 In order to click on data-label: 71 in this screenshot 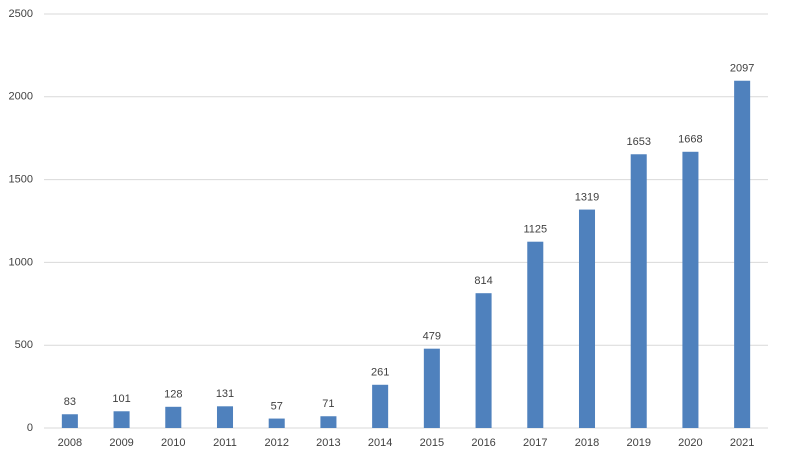, I will do `click(328, 404)`.